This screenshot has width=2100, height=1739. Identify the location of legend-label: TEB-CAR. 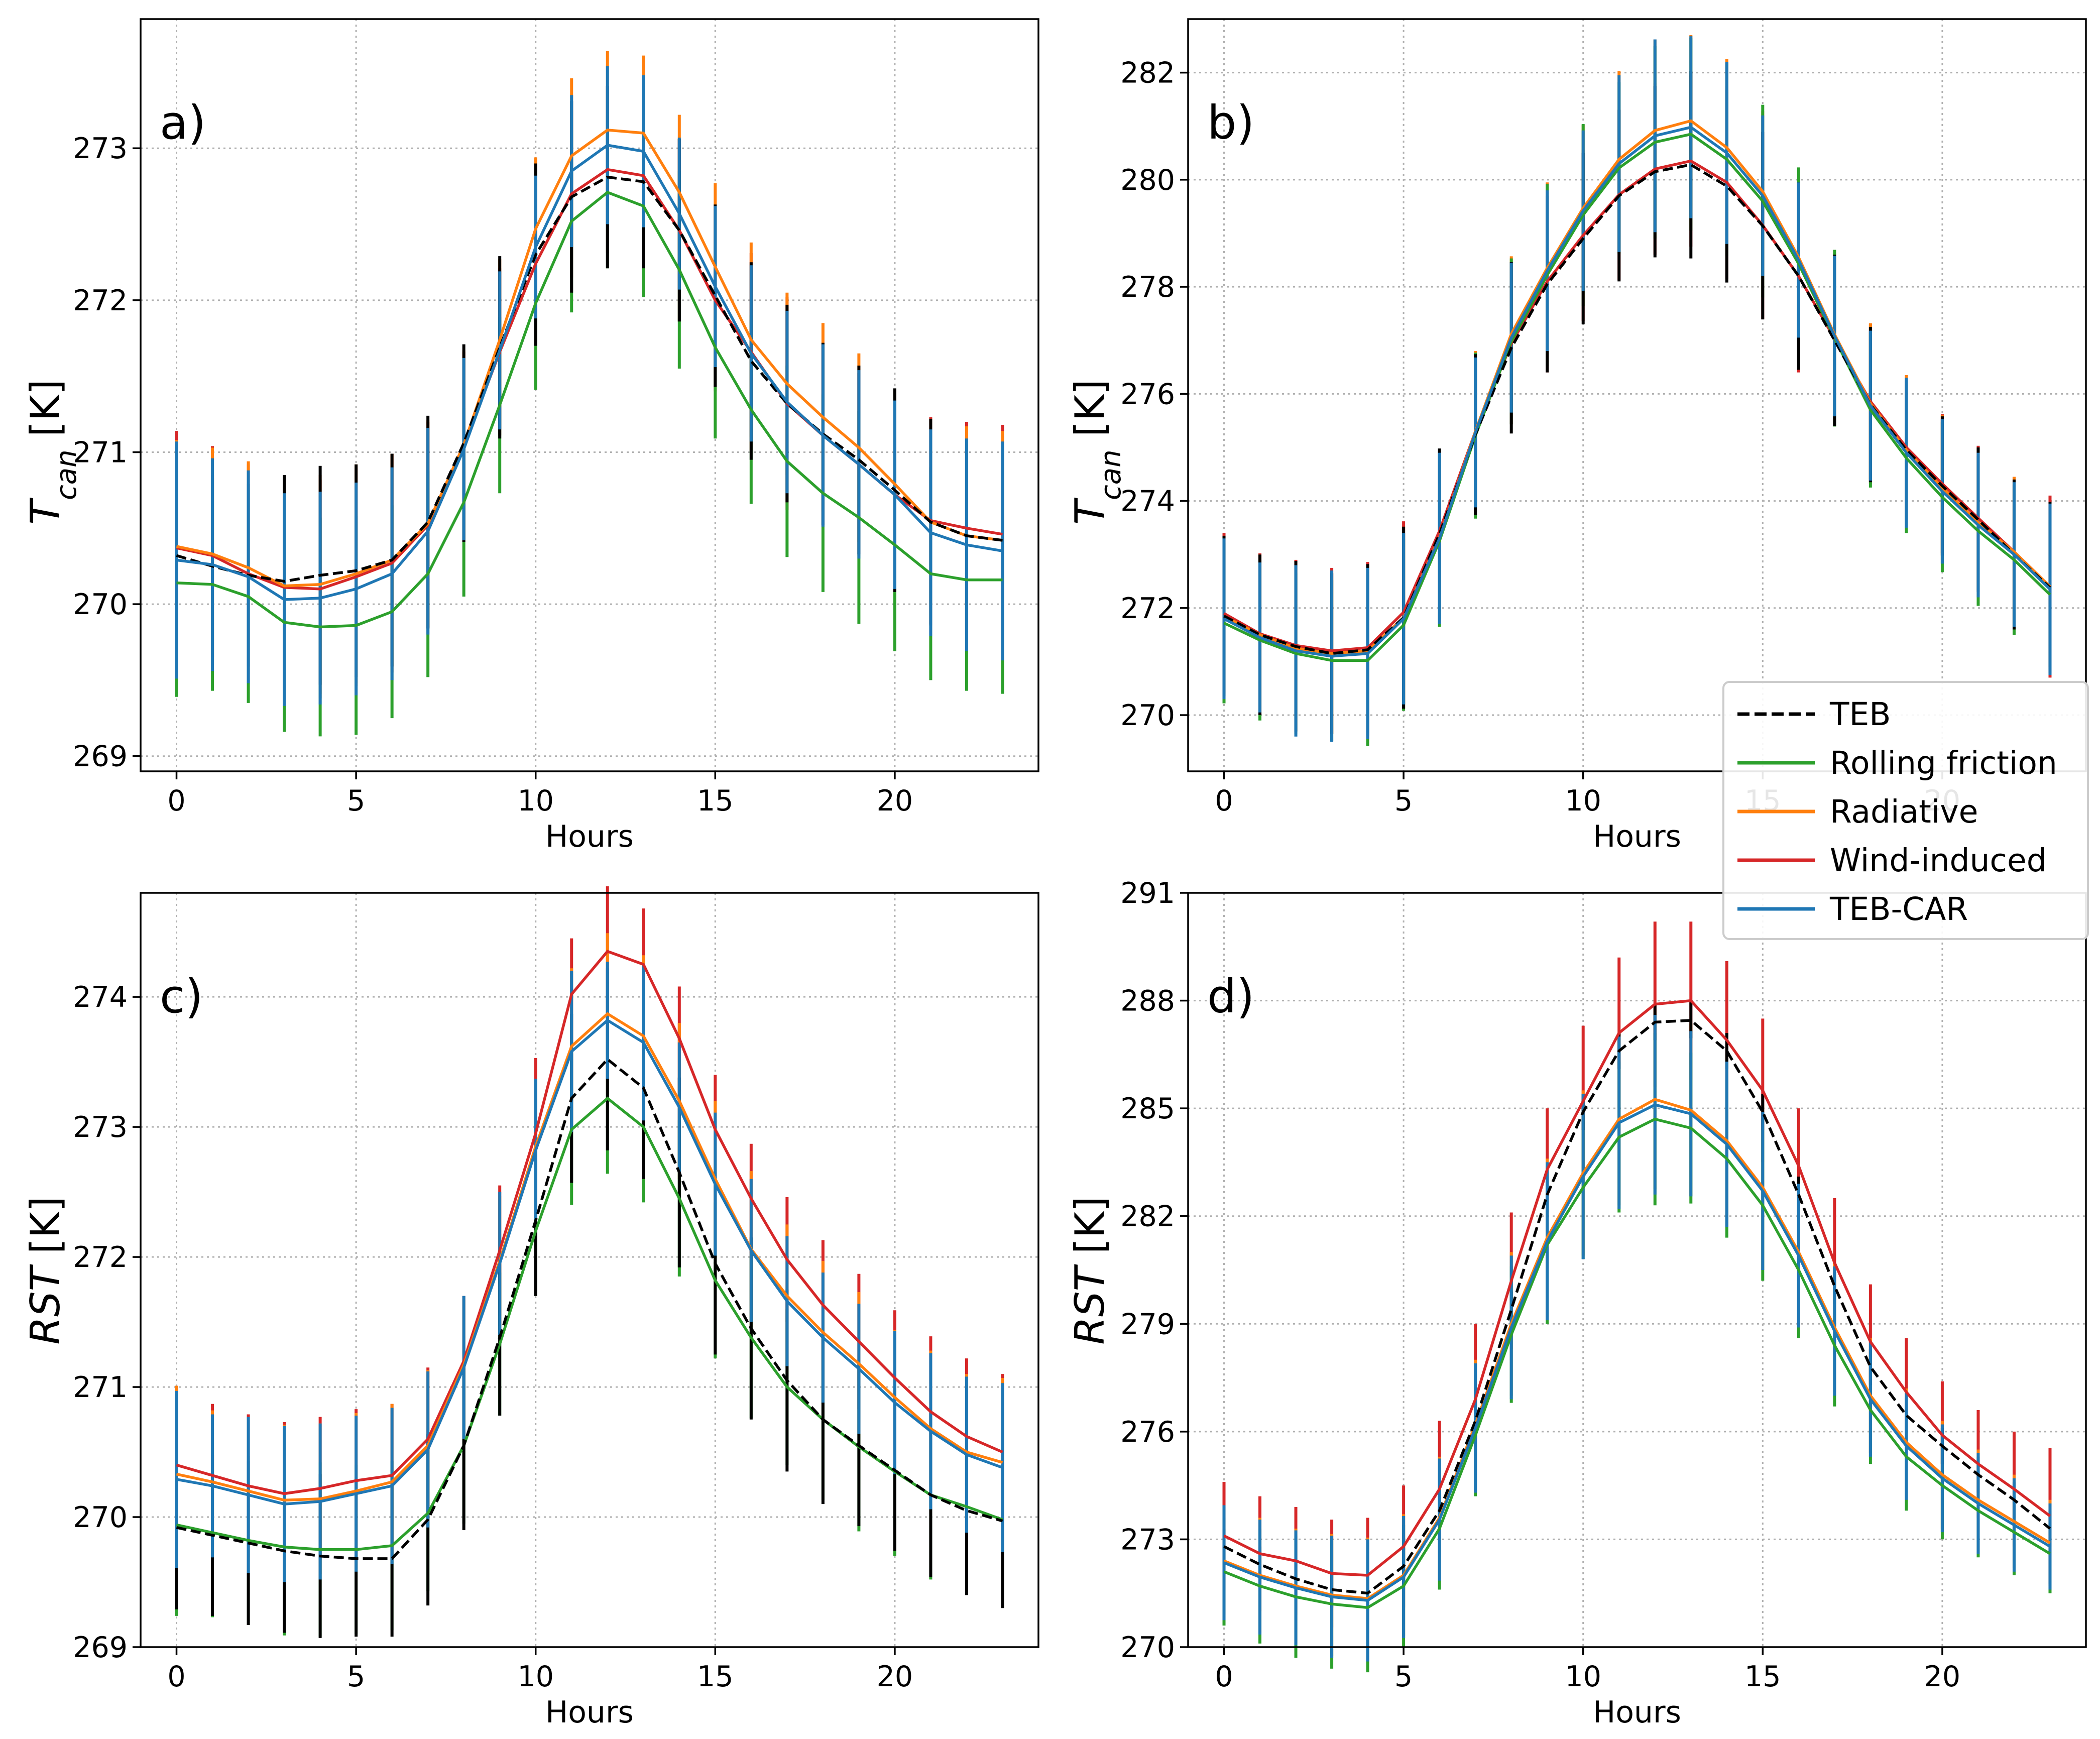
(1898, 910).